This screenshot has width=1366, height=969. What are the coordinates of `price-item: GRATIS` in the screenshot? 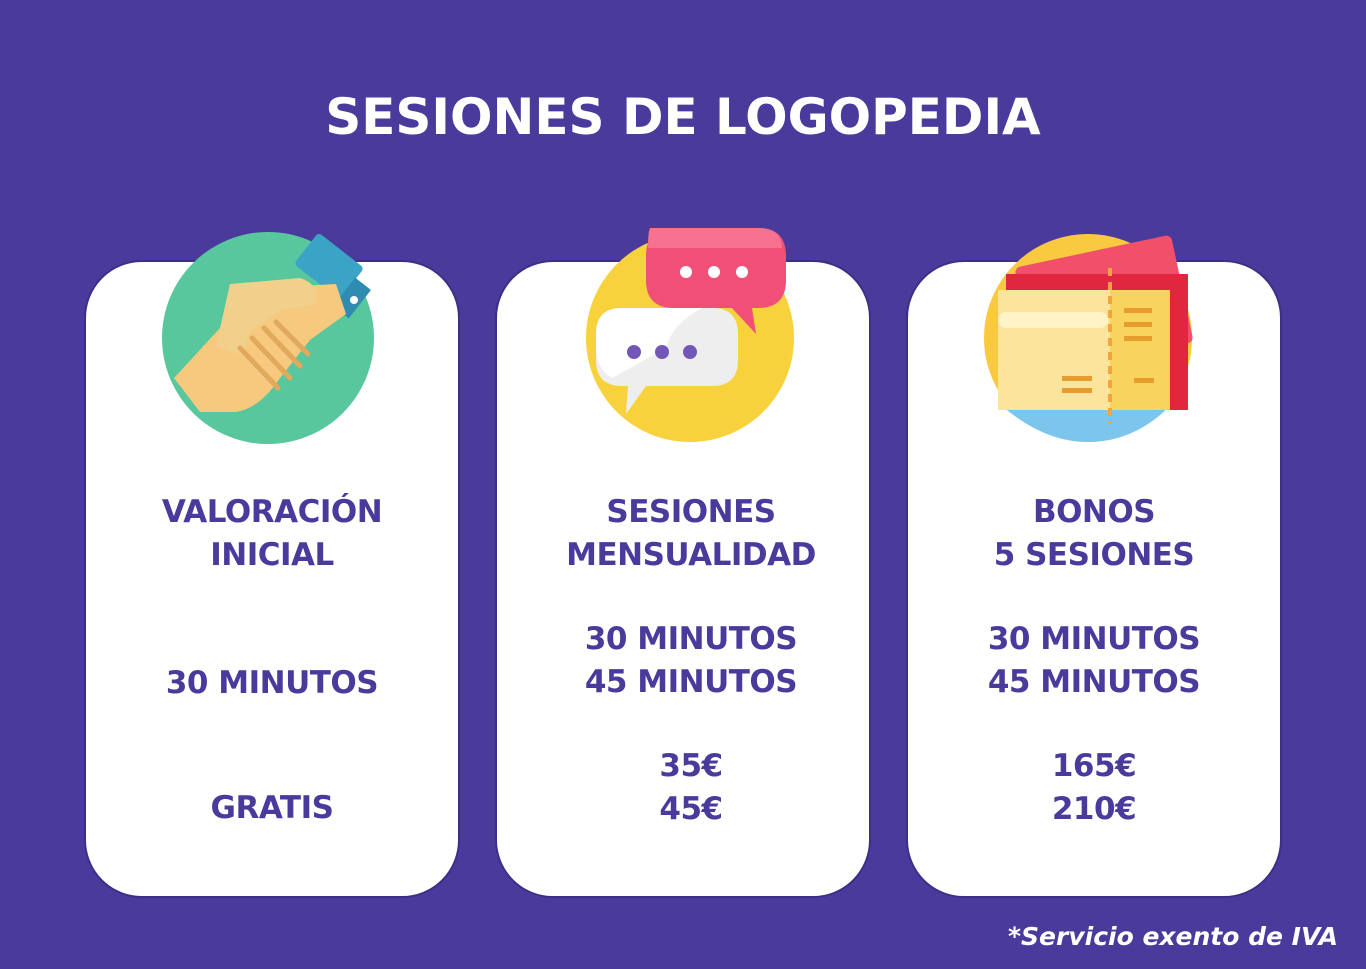 It's located at (272, 808).